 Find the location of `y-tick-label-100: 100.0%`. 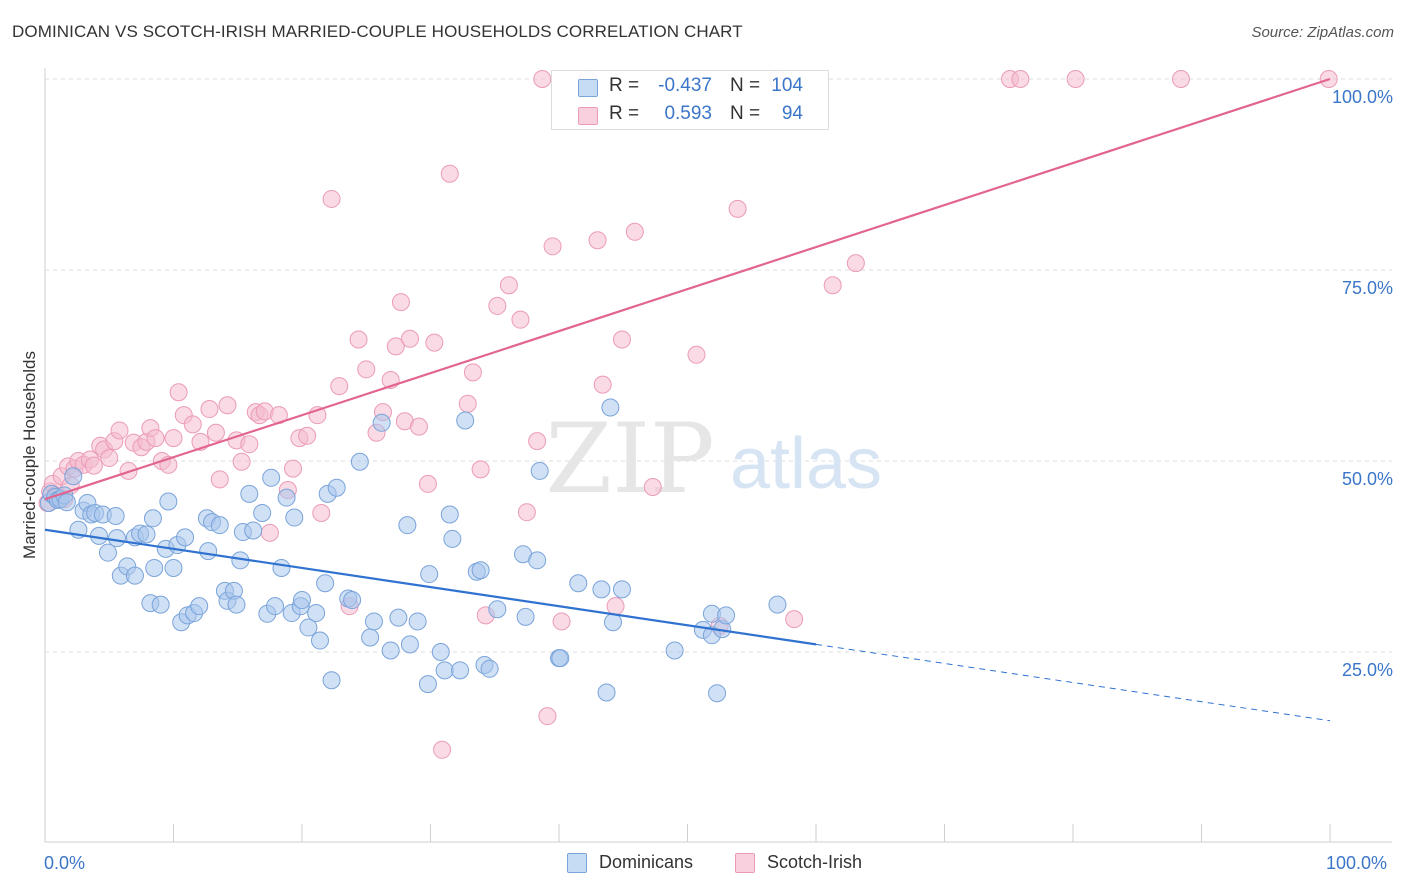

y-tick-label-100: 100.0% is located at coordinates (1362, 97).